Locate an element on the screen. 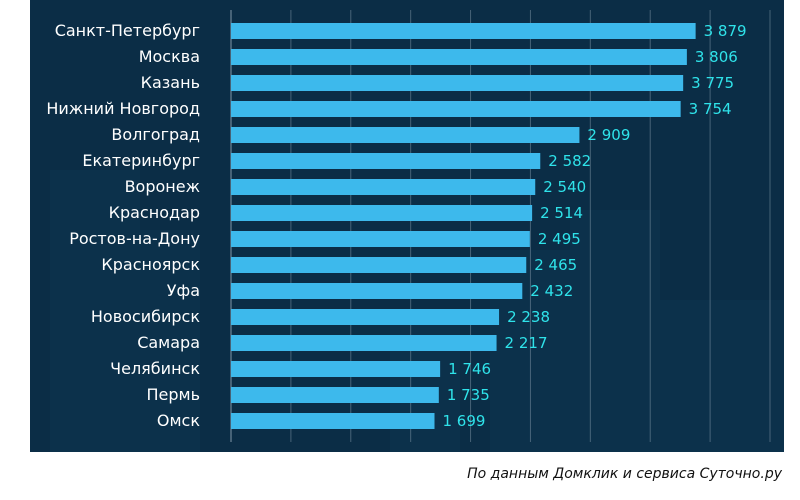  category-label: Челябинск is located at coordinates (155, 368).